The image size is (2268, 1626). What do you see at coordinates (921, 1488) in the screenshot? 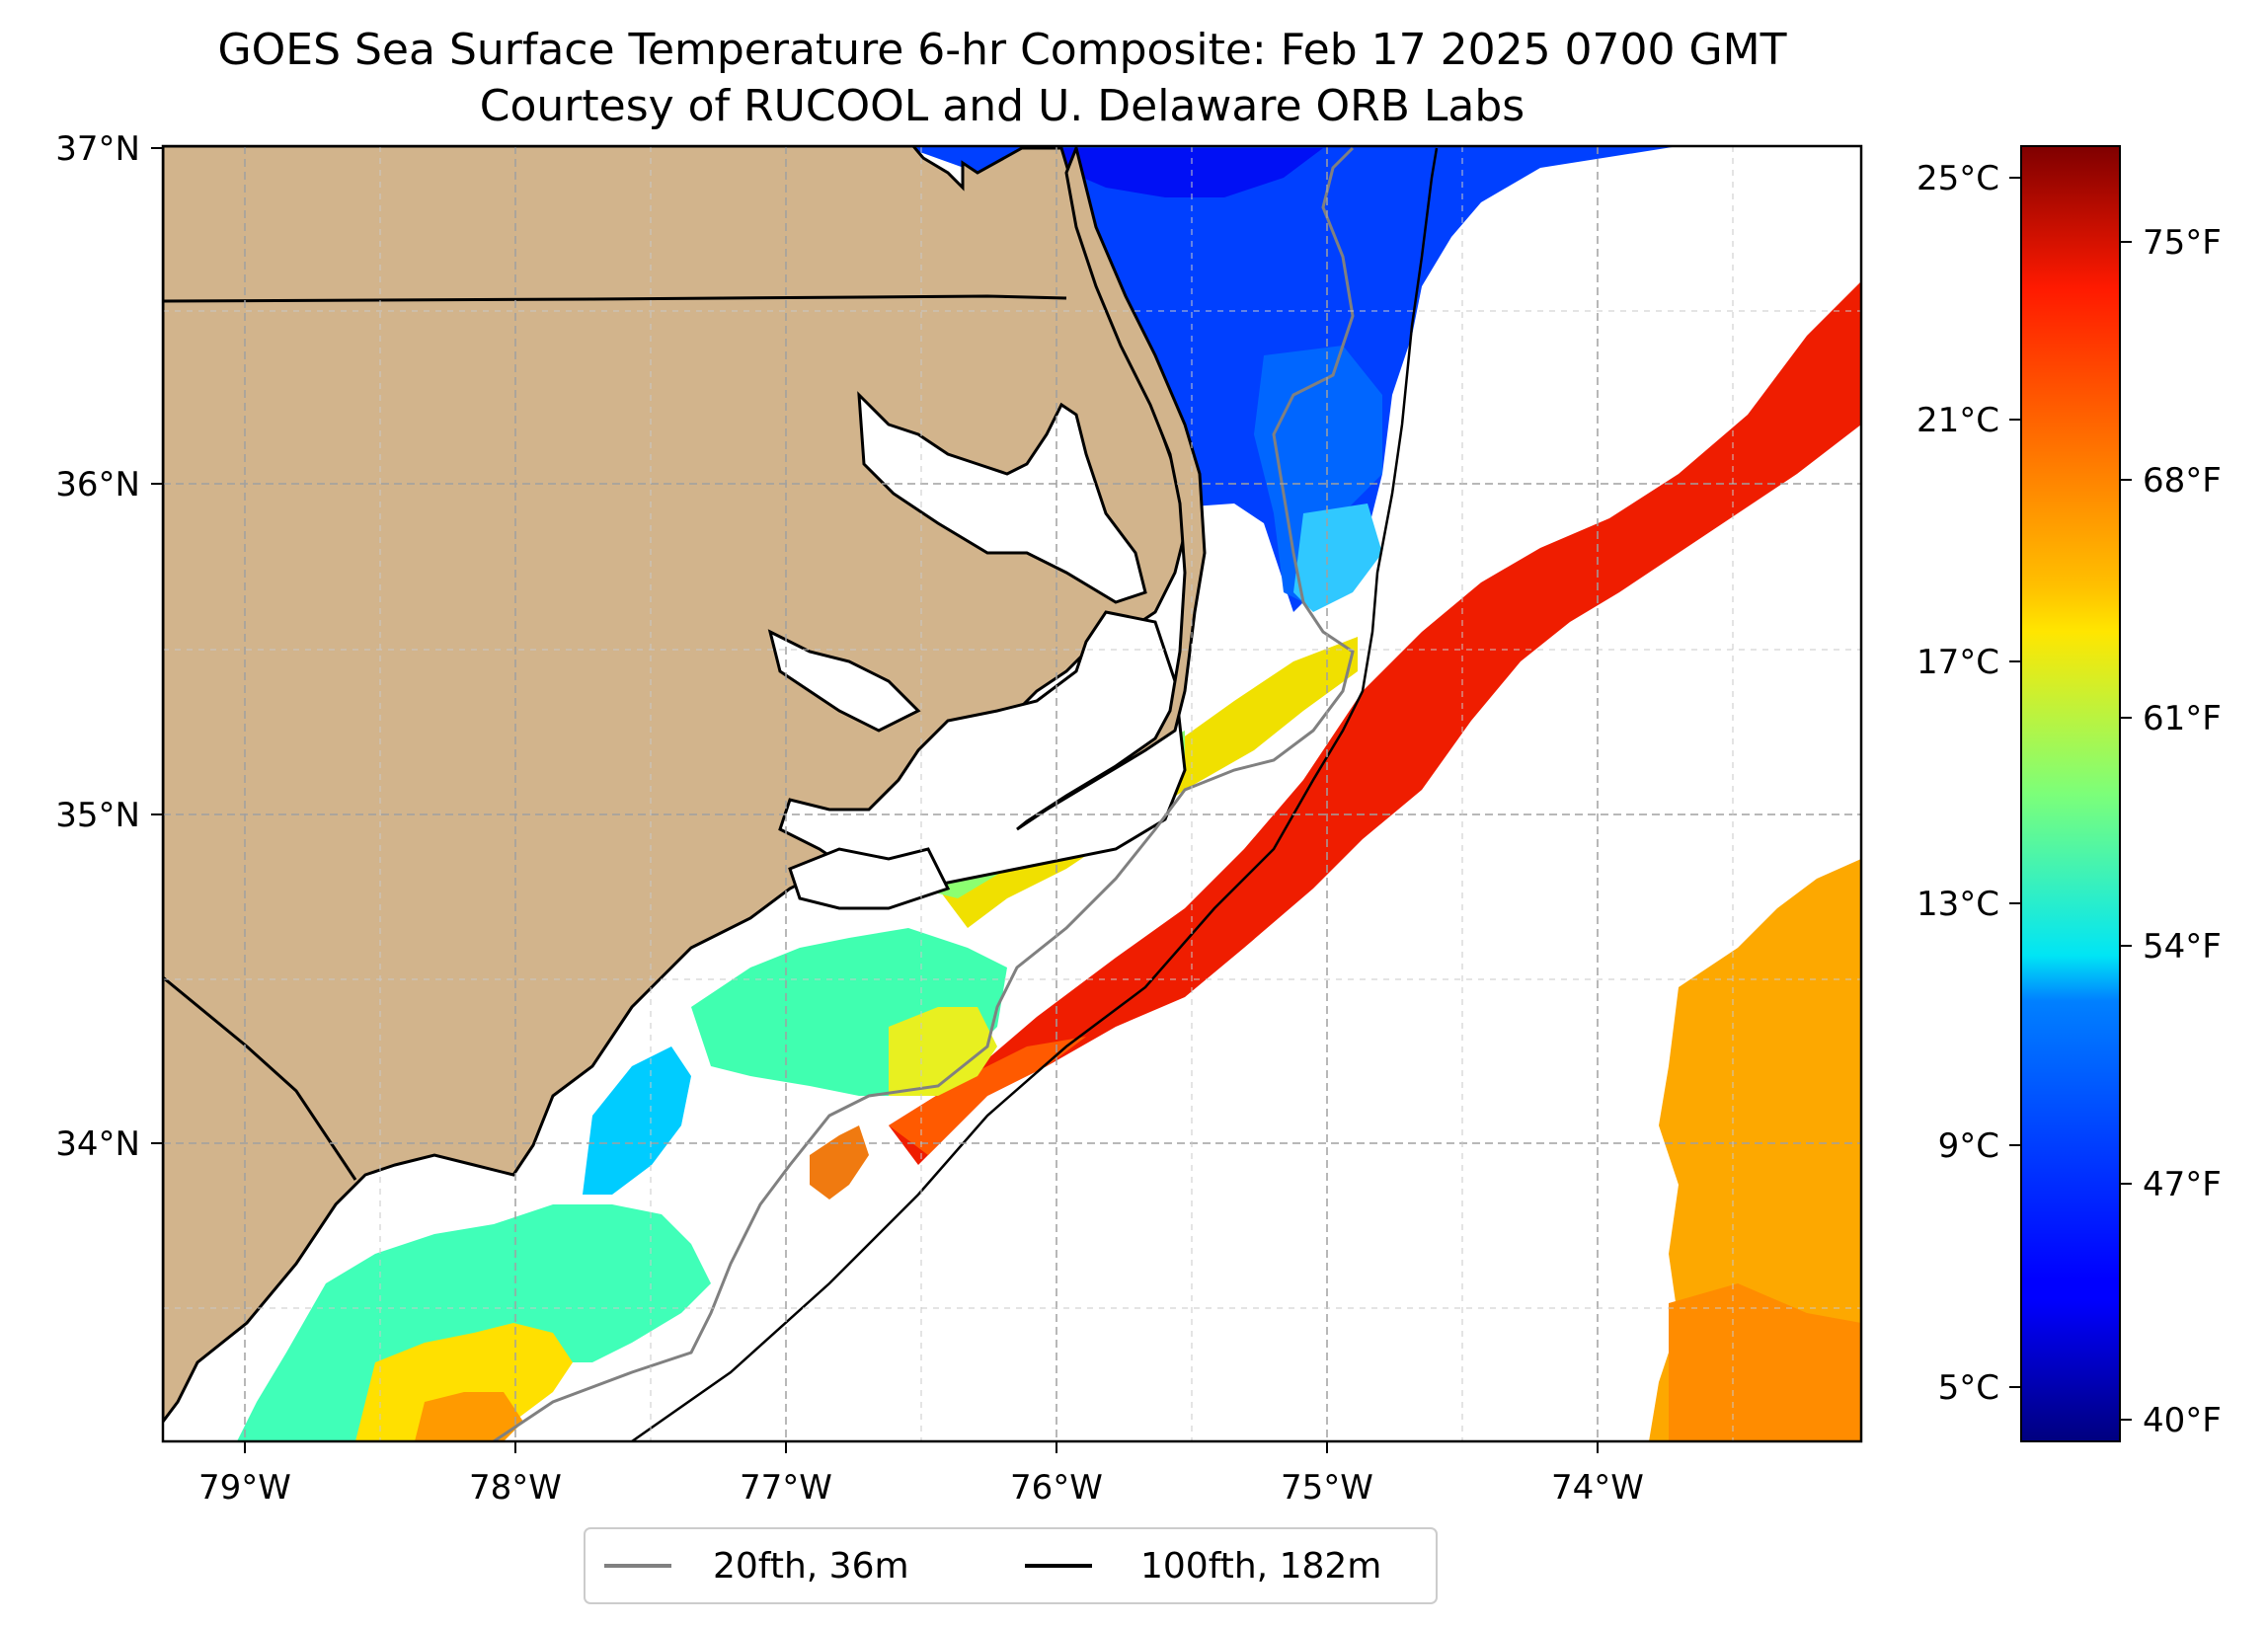
I see `lon-tick-labels: 79°W 78°W 77°W 76°W 75°W 74°W` at bounding box center [921, 1488].